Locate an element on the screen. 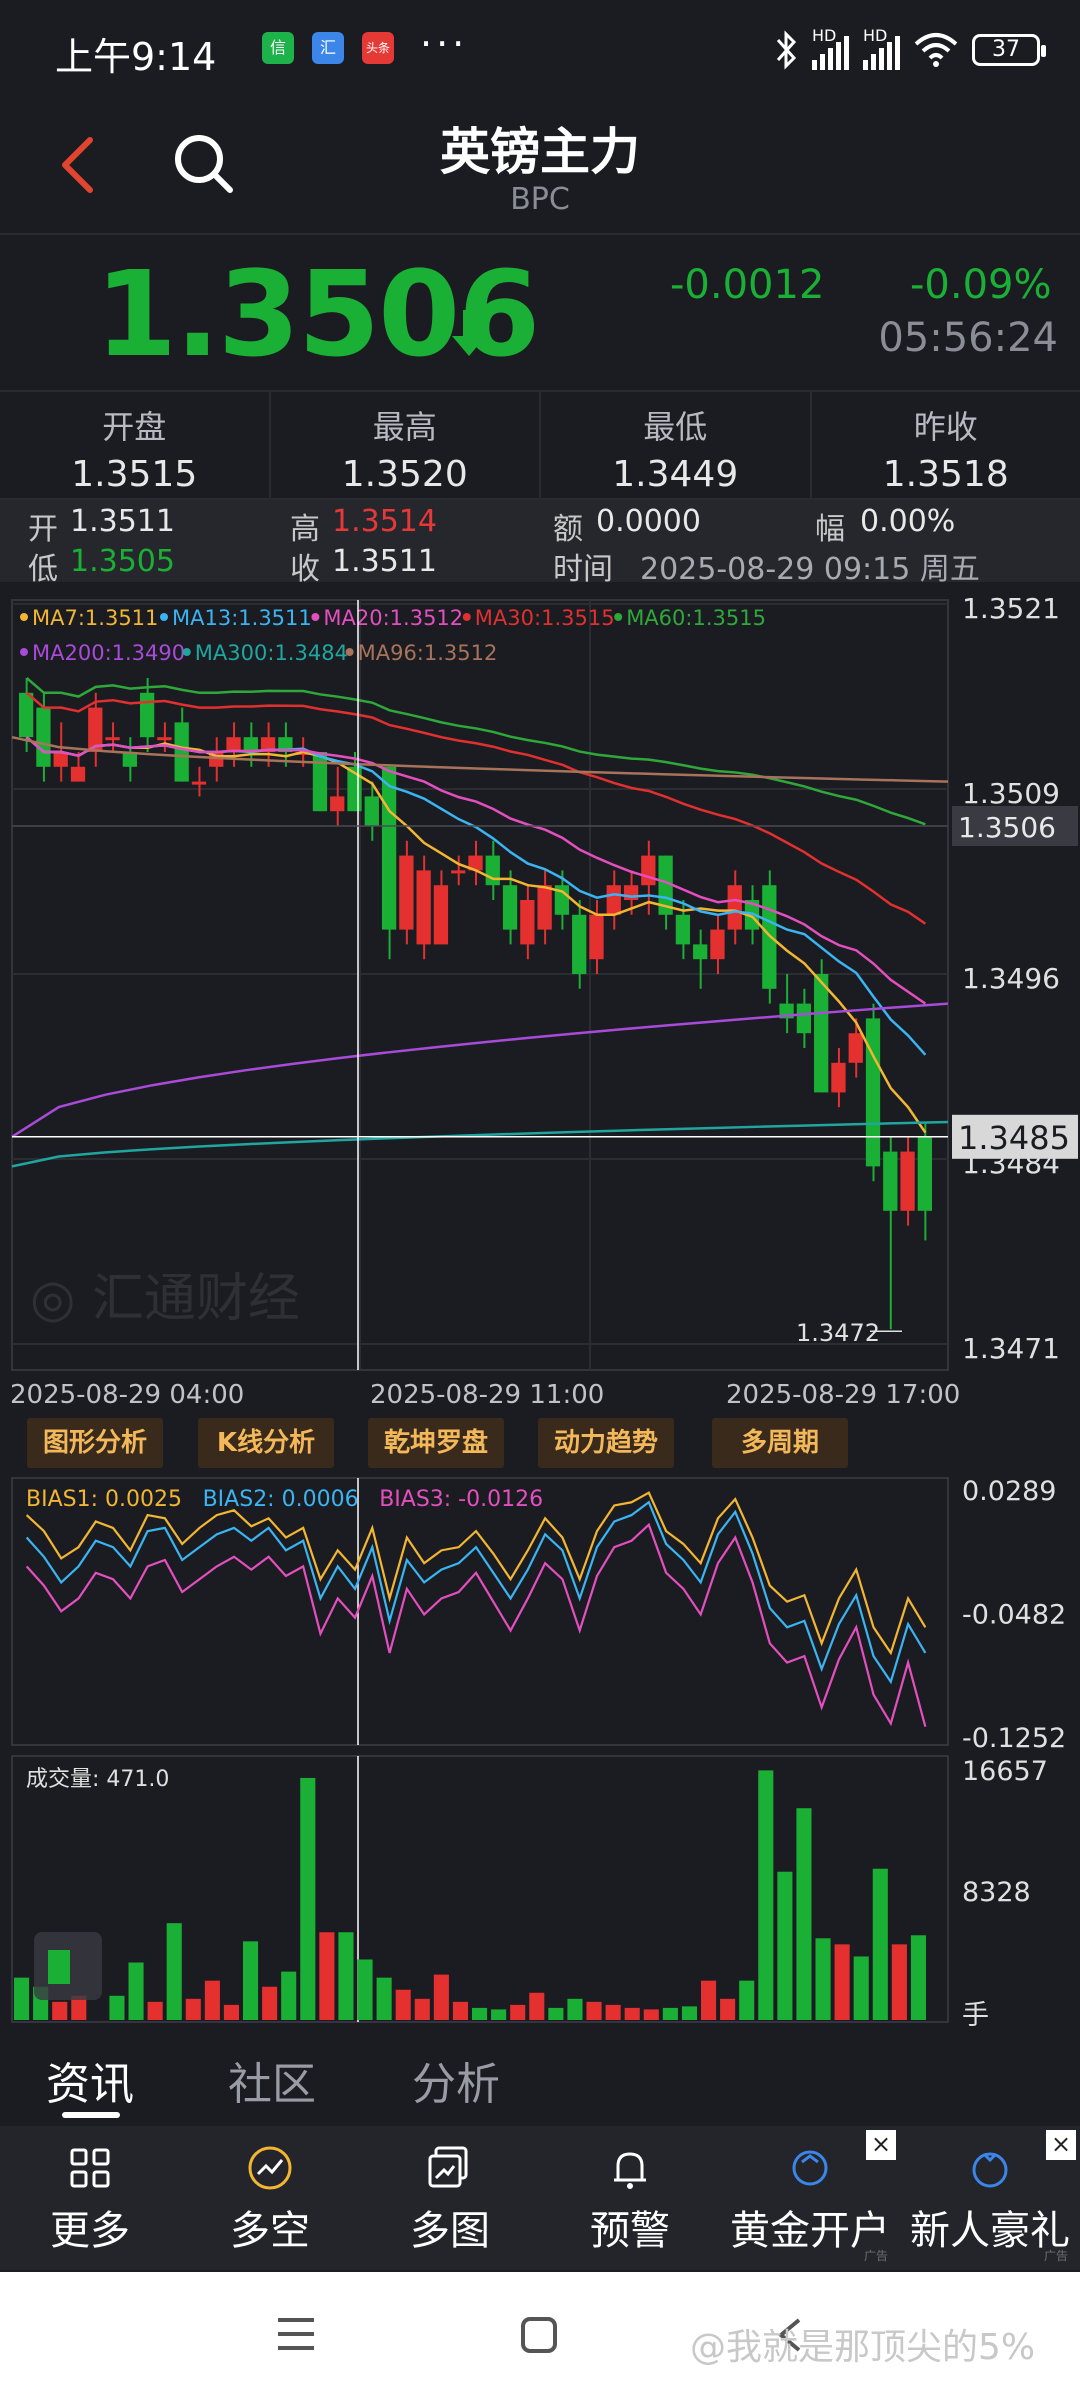 The image size is (1080, 2400). ohlc-open: 开盘 1.3515 is located at coordinates (135, 445).